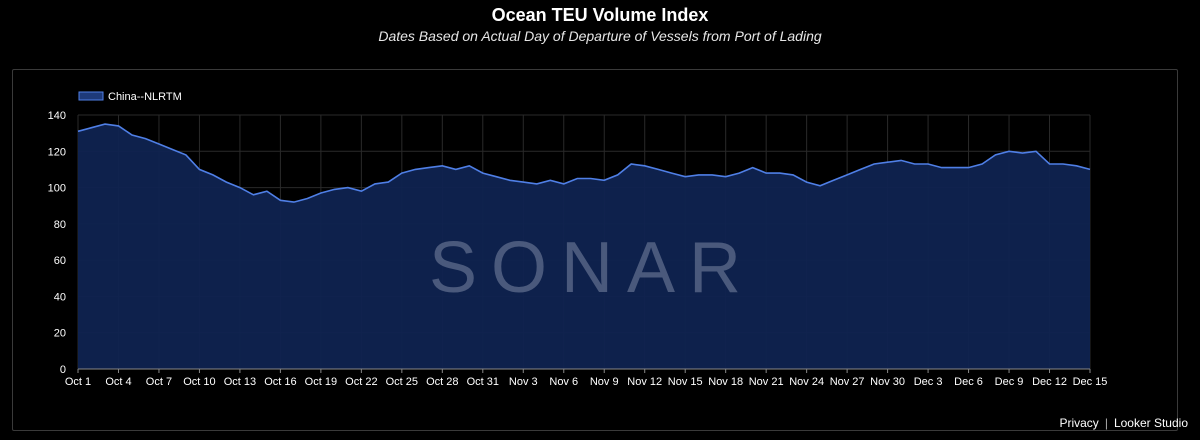  Describe the element at coordinates (1150, 423) in the screenshot. I see `looker-studio-link: Looker Studio` at that location.